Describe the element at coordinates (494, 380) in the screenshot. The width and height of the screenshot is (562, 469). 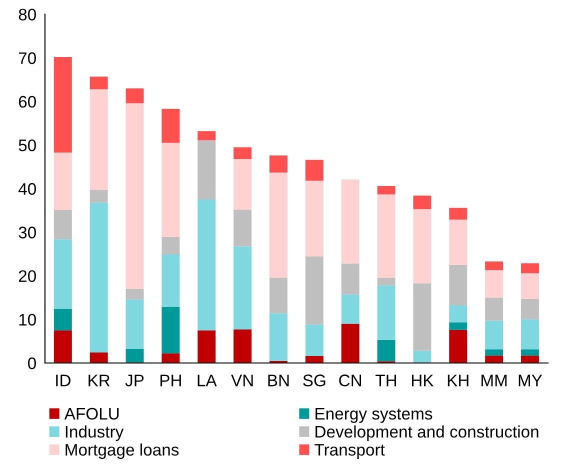
I see `x-tick-label: MM` at that location.